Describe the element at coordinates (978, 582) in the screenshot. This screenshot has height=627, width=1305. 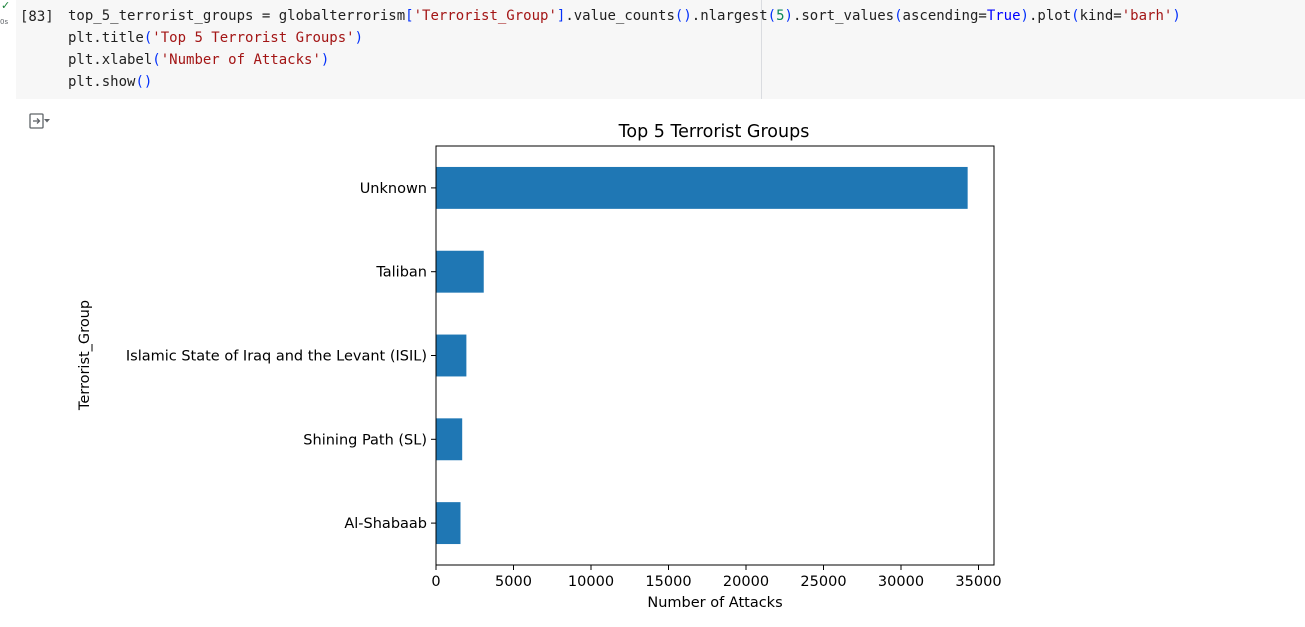
I see `x-tick-label: 35000` at that location.